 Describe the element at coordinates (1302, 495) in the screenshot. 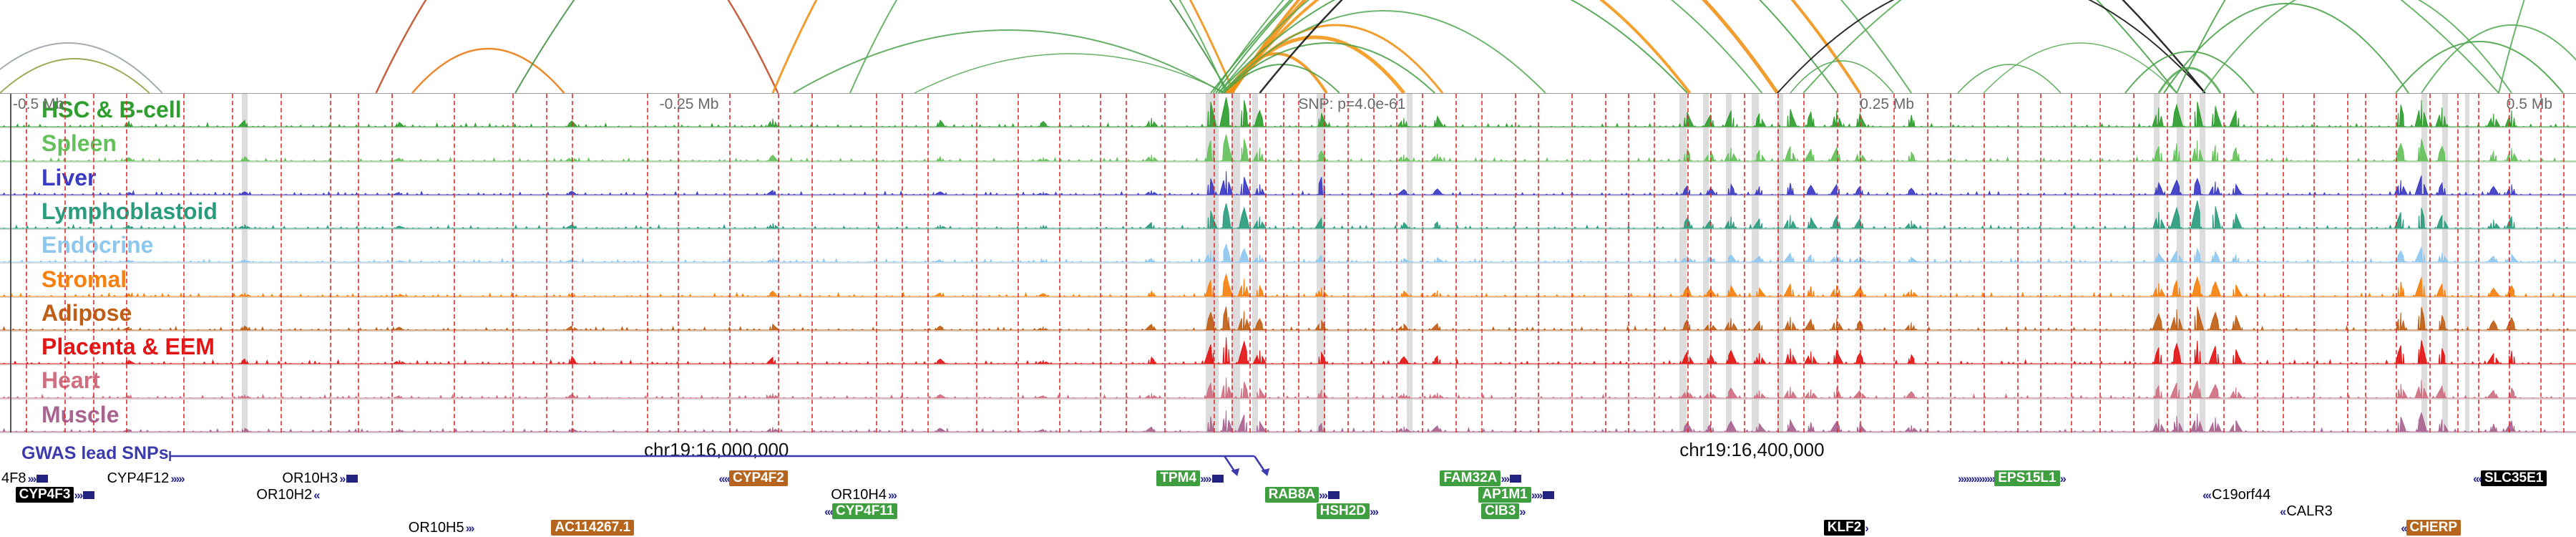

I see `gene-rab8a: RAB8A ›››` at that location.